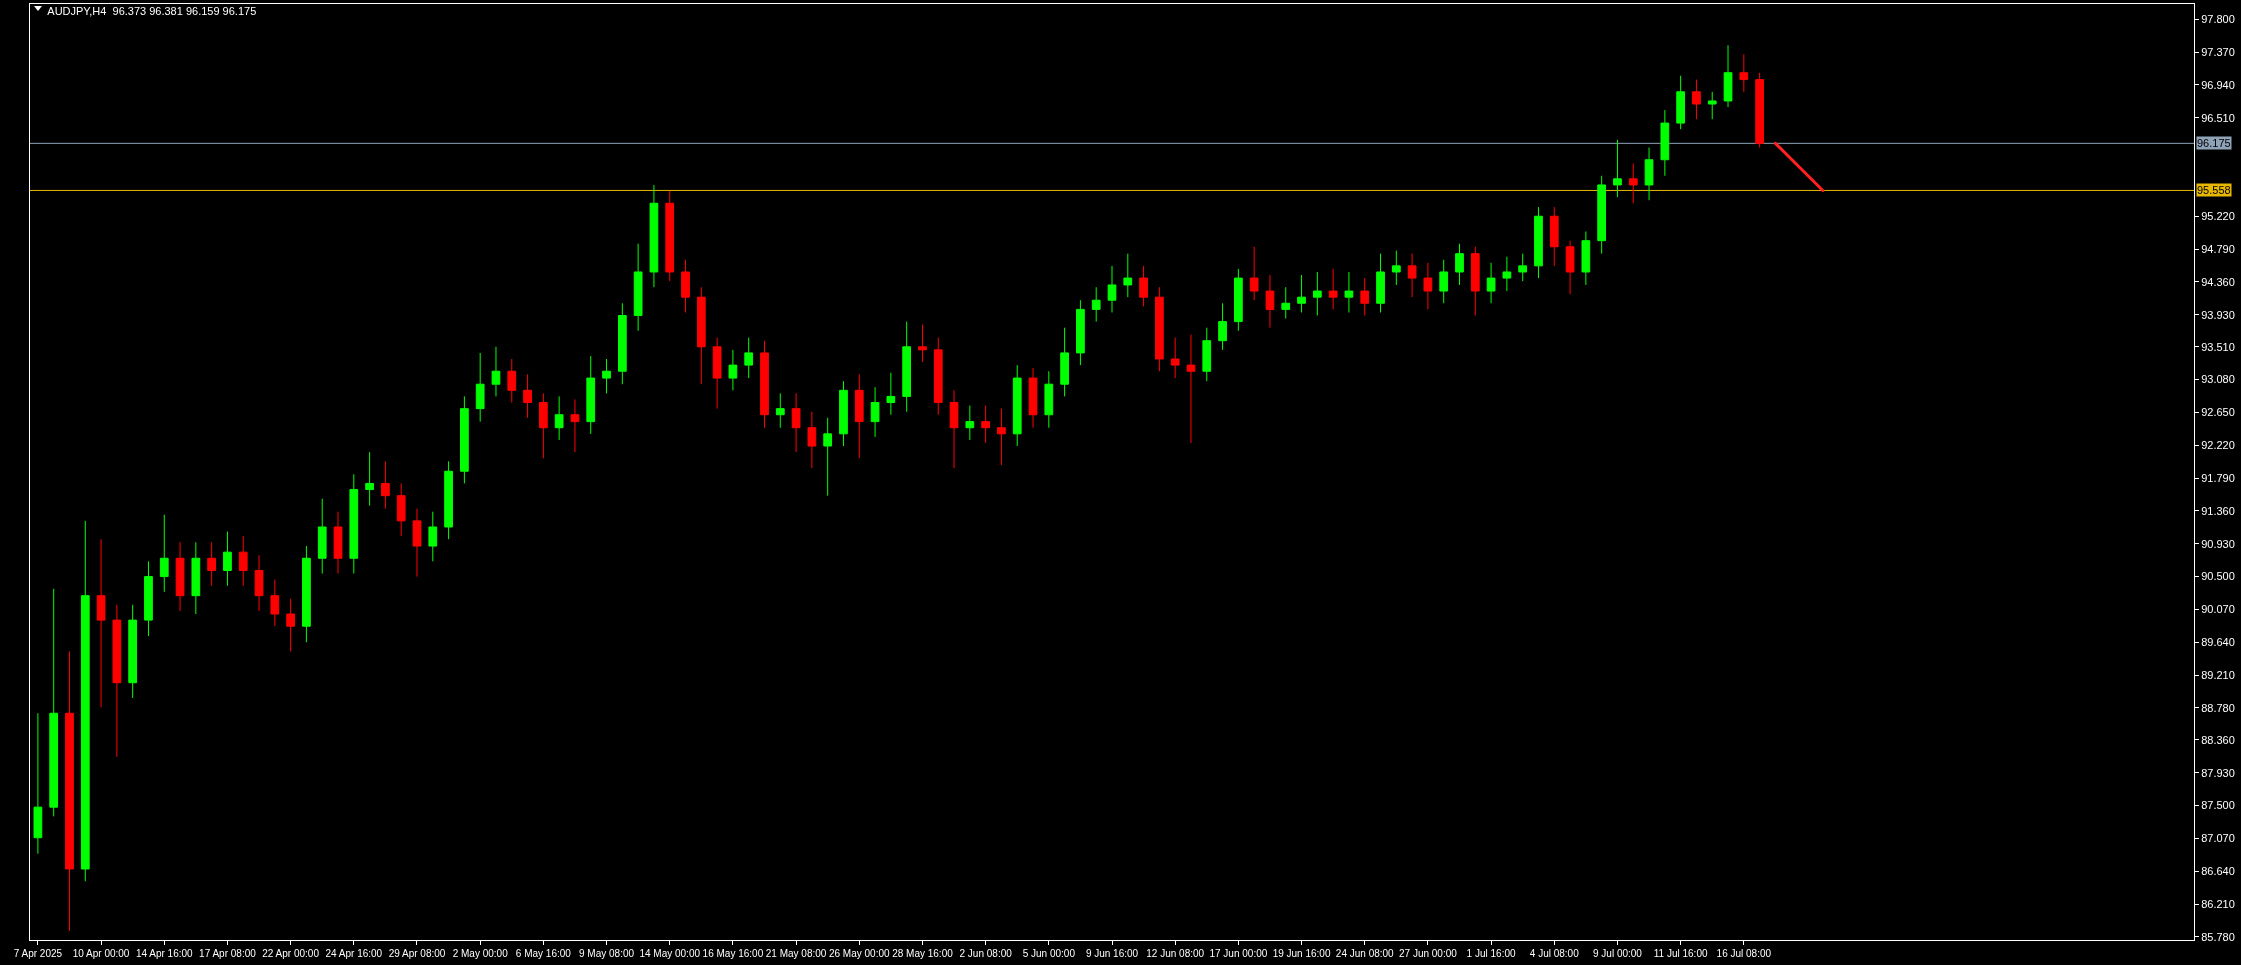 The image size is (2241, 965). I want to click on y-tick-label: 90.930, so click(2218, 543).